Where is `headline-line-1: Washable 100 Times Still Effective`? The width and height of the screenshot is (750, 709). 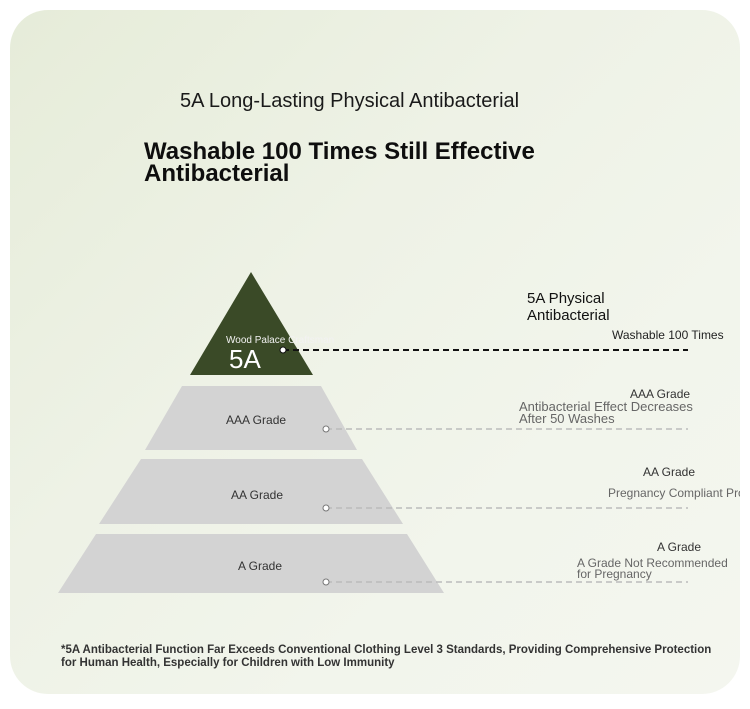 headline-line-1: Washable 100 Times Still Effective is located at coordinates (339, 151).